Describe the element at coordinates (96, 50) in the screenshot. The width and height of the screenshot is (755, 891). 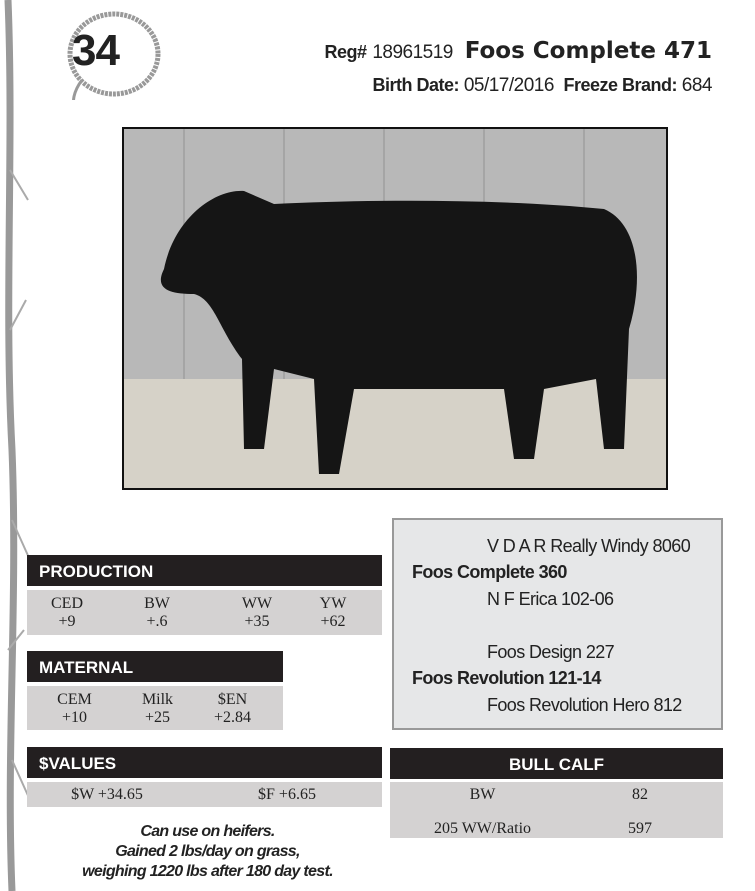
I see `lot-number: 34` at that location.